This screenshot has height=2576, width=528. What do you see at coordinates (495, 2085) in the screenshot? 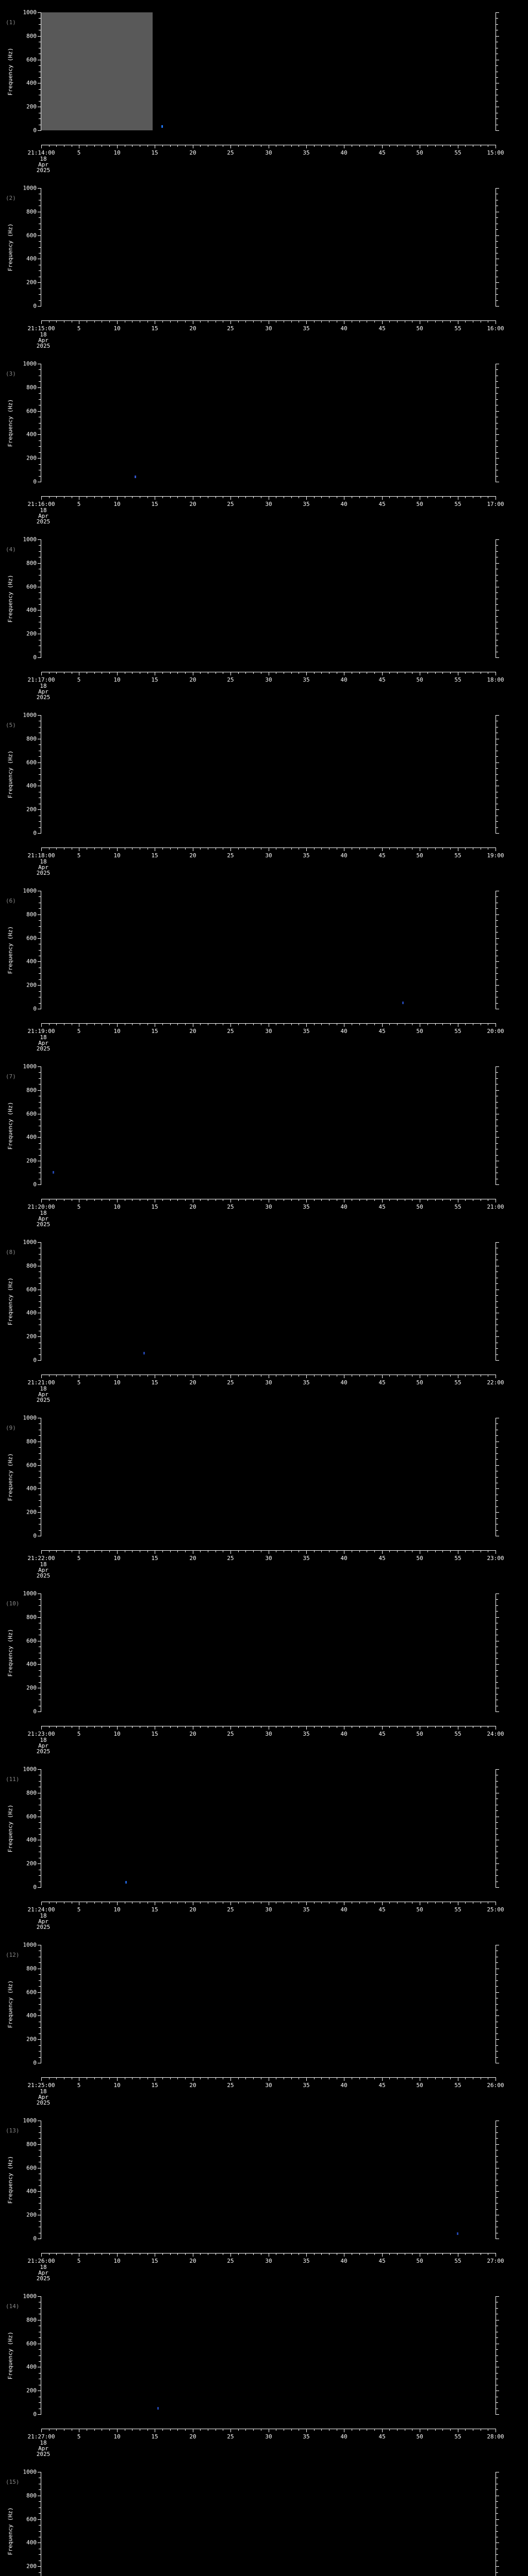
I see `x-tick-label: 26:00` at bounding box center [495, 2085].